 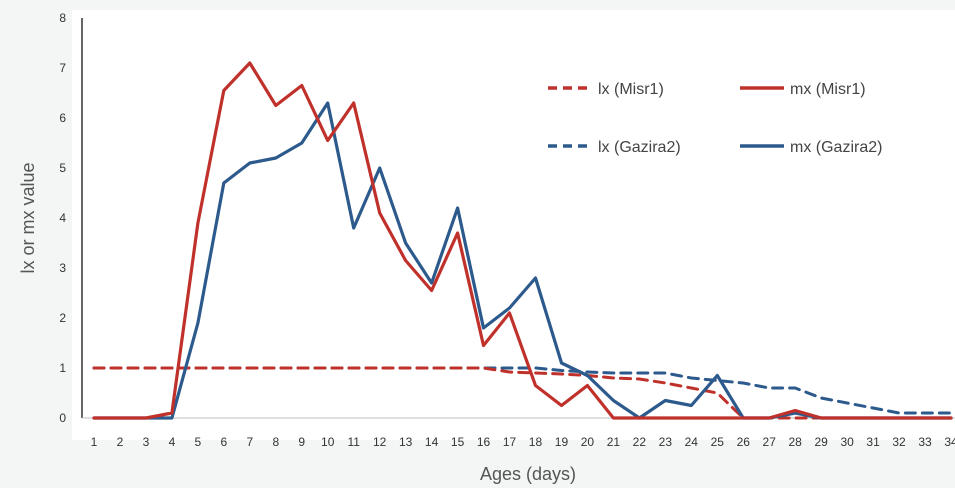 What do you see at coordinates (62, 68) in the screenshot?
I see `y-tick-label: 7` at bounding box center [62, 68].